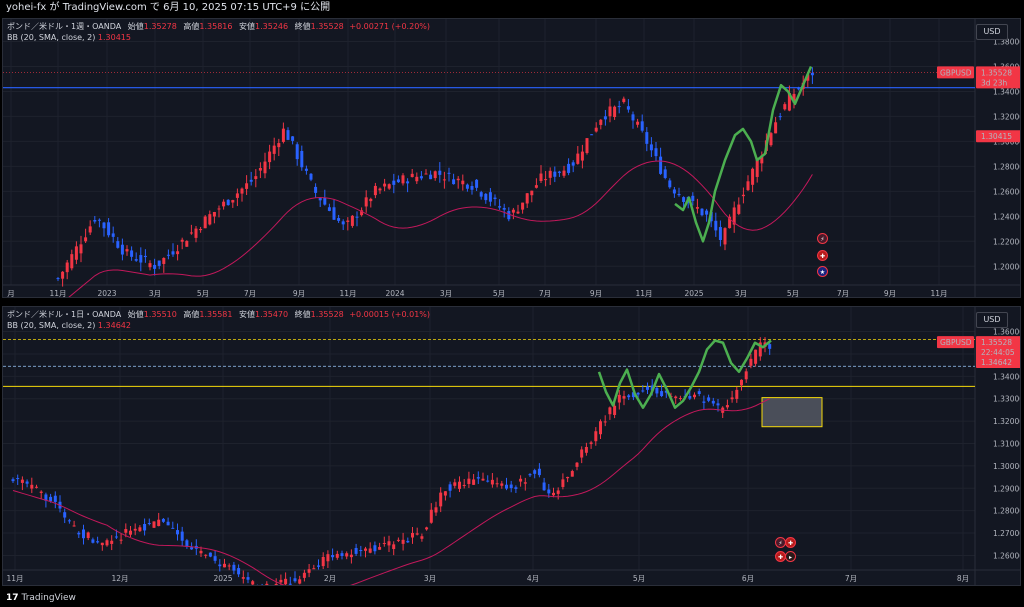 The image size is (1024, 607). What do you see at coordinates (114, 325) in the screenshot?
I see `daily-bb-value: 1.34642` at bounding box center [114, 325].